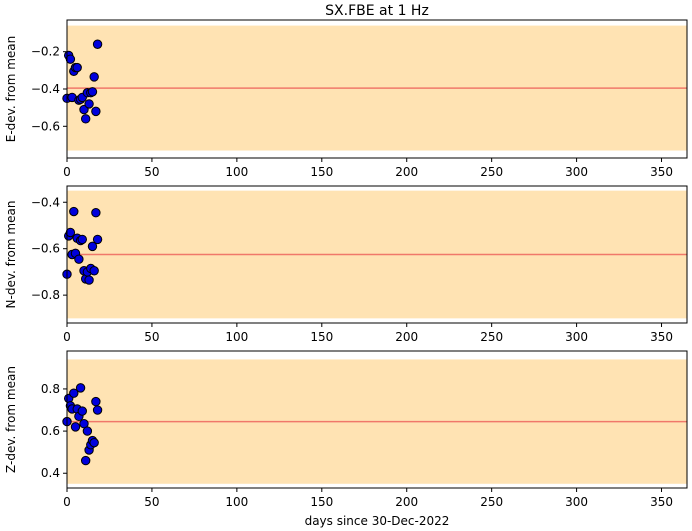 This screenshot has width=692, height=531. I want to click on e-x-tick-label: 150, so click(321, 172).